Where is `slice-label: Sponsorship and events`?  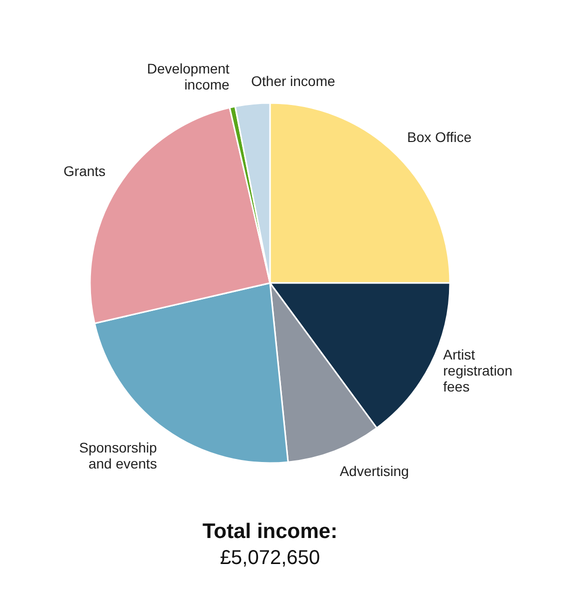 slice-label: Sponsorship and events is located at coordinates (118, 456).